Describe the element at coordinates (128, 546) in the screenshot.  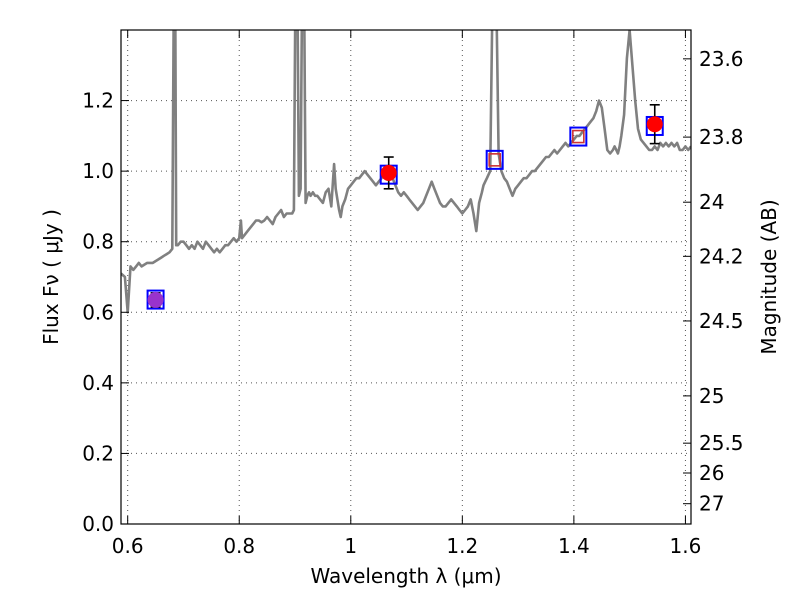
I see `x-tick-label: 0.6` at that location.